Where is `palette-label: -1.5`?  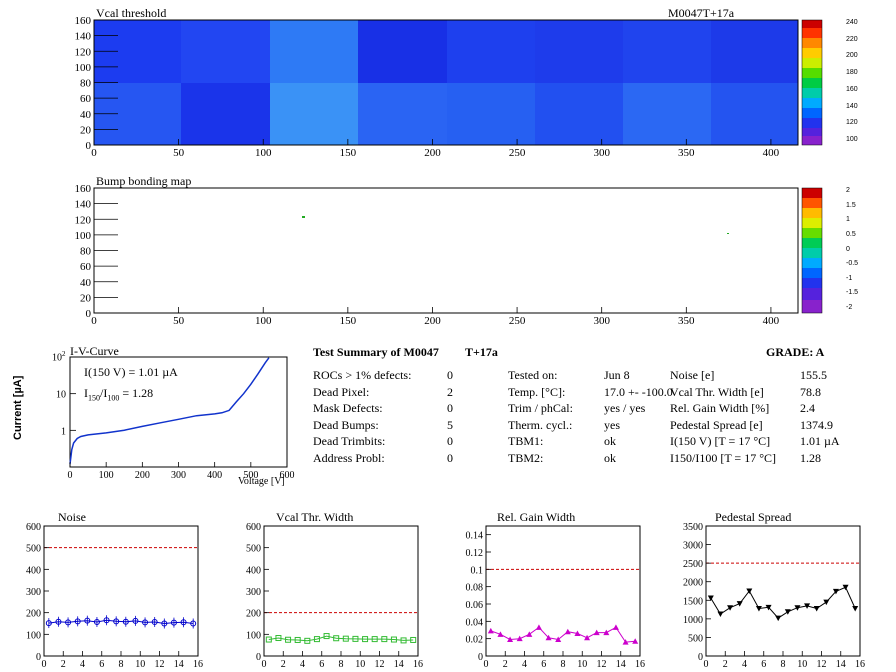
palette-label: -1.5 is located at coordinates (852, 293).